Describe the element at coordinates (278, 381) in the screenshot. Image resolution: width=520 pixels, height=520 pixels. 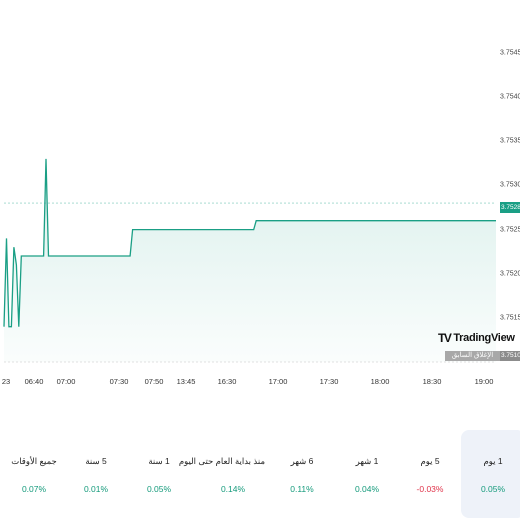
I see `x-tick-label: 17:00` at that location.